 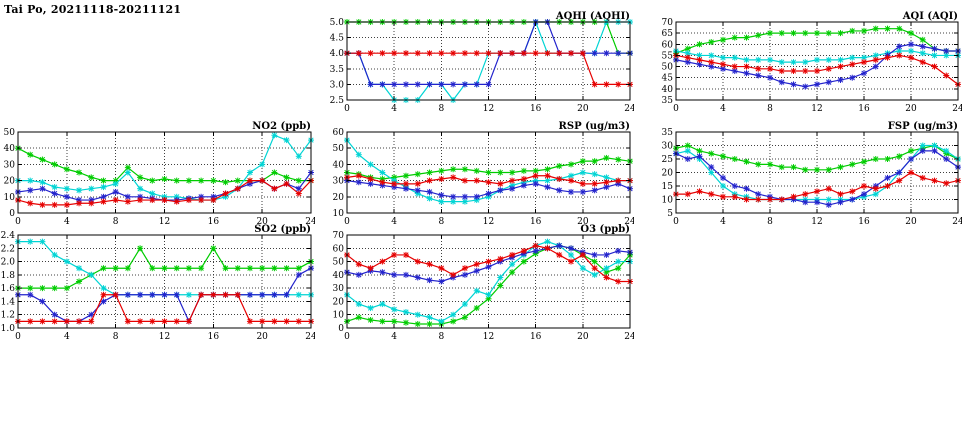 I want to click on y-tick-label: 60, so click(x=339, y=133).